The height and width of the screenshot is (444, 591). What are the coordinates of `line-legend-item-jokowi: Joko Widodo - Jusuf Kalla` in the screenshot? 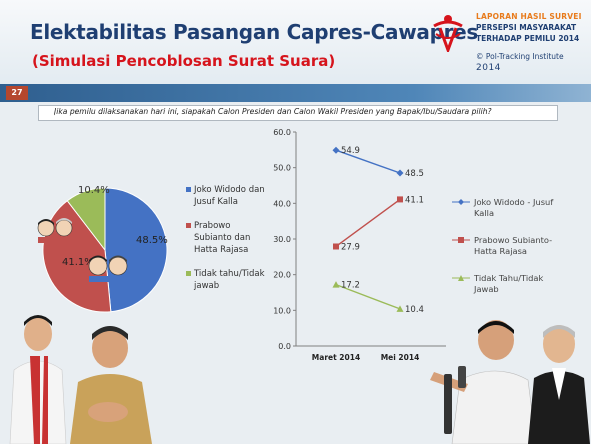 It's located at (507, 208).